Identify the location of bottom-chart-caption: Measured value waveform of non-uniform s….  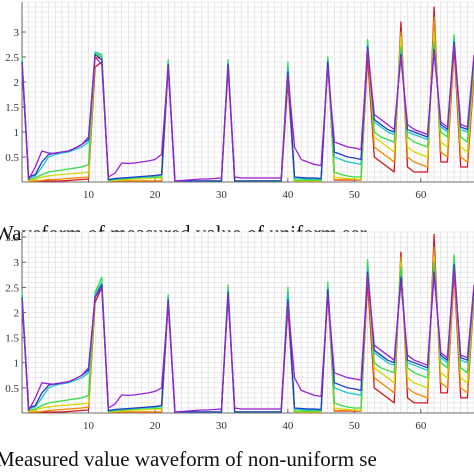
(188, 459).